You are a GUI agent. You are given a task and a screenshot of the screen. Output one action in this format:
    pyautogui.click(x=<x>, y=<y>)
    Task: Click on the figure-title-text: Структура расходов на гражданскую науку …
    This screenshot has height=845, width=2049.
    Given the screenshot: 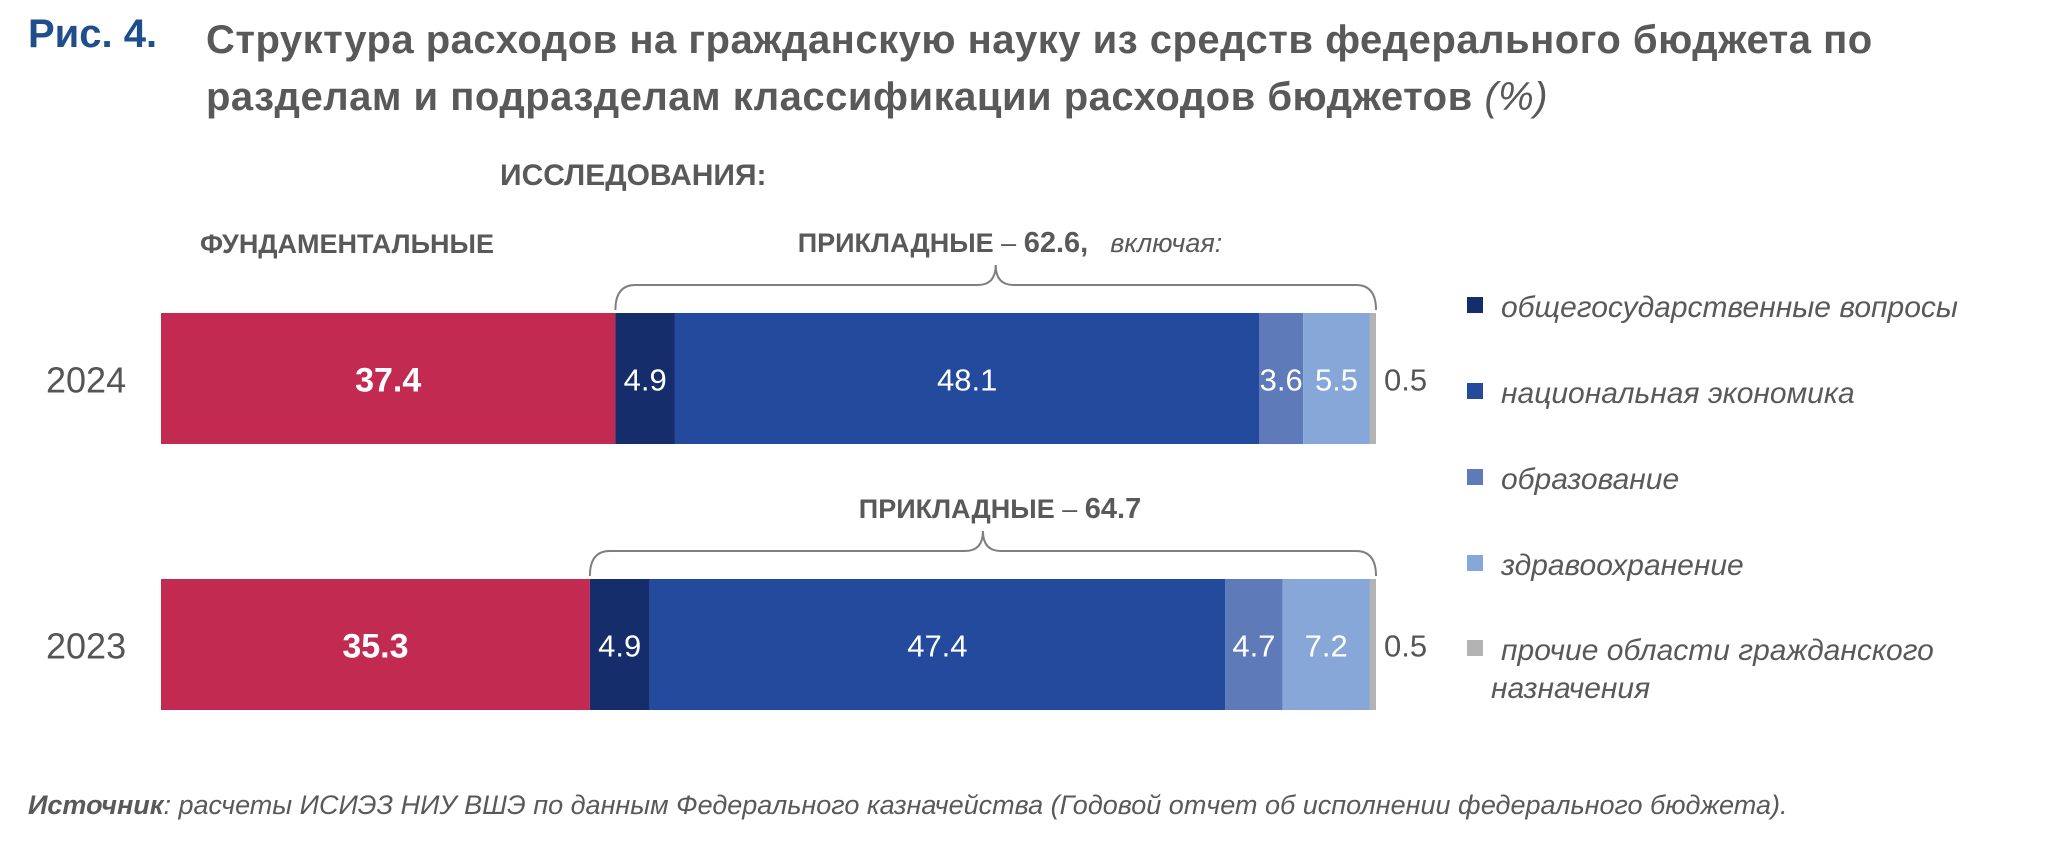 What is the action you would take?
    pyautogui.click(x=1039, y=68)
    